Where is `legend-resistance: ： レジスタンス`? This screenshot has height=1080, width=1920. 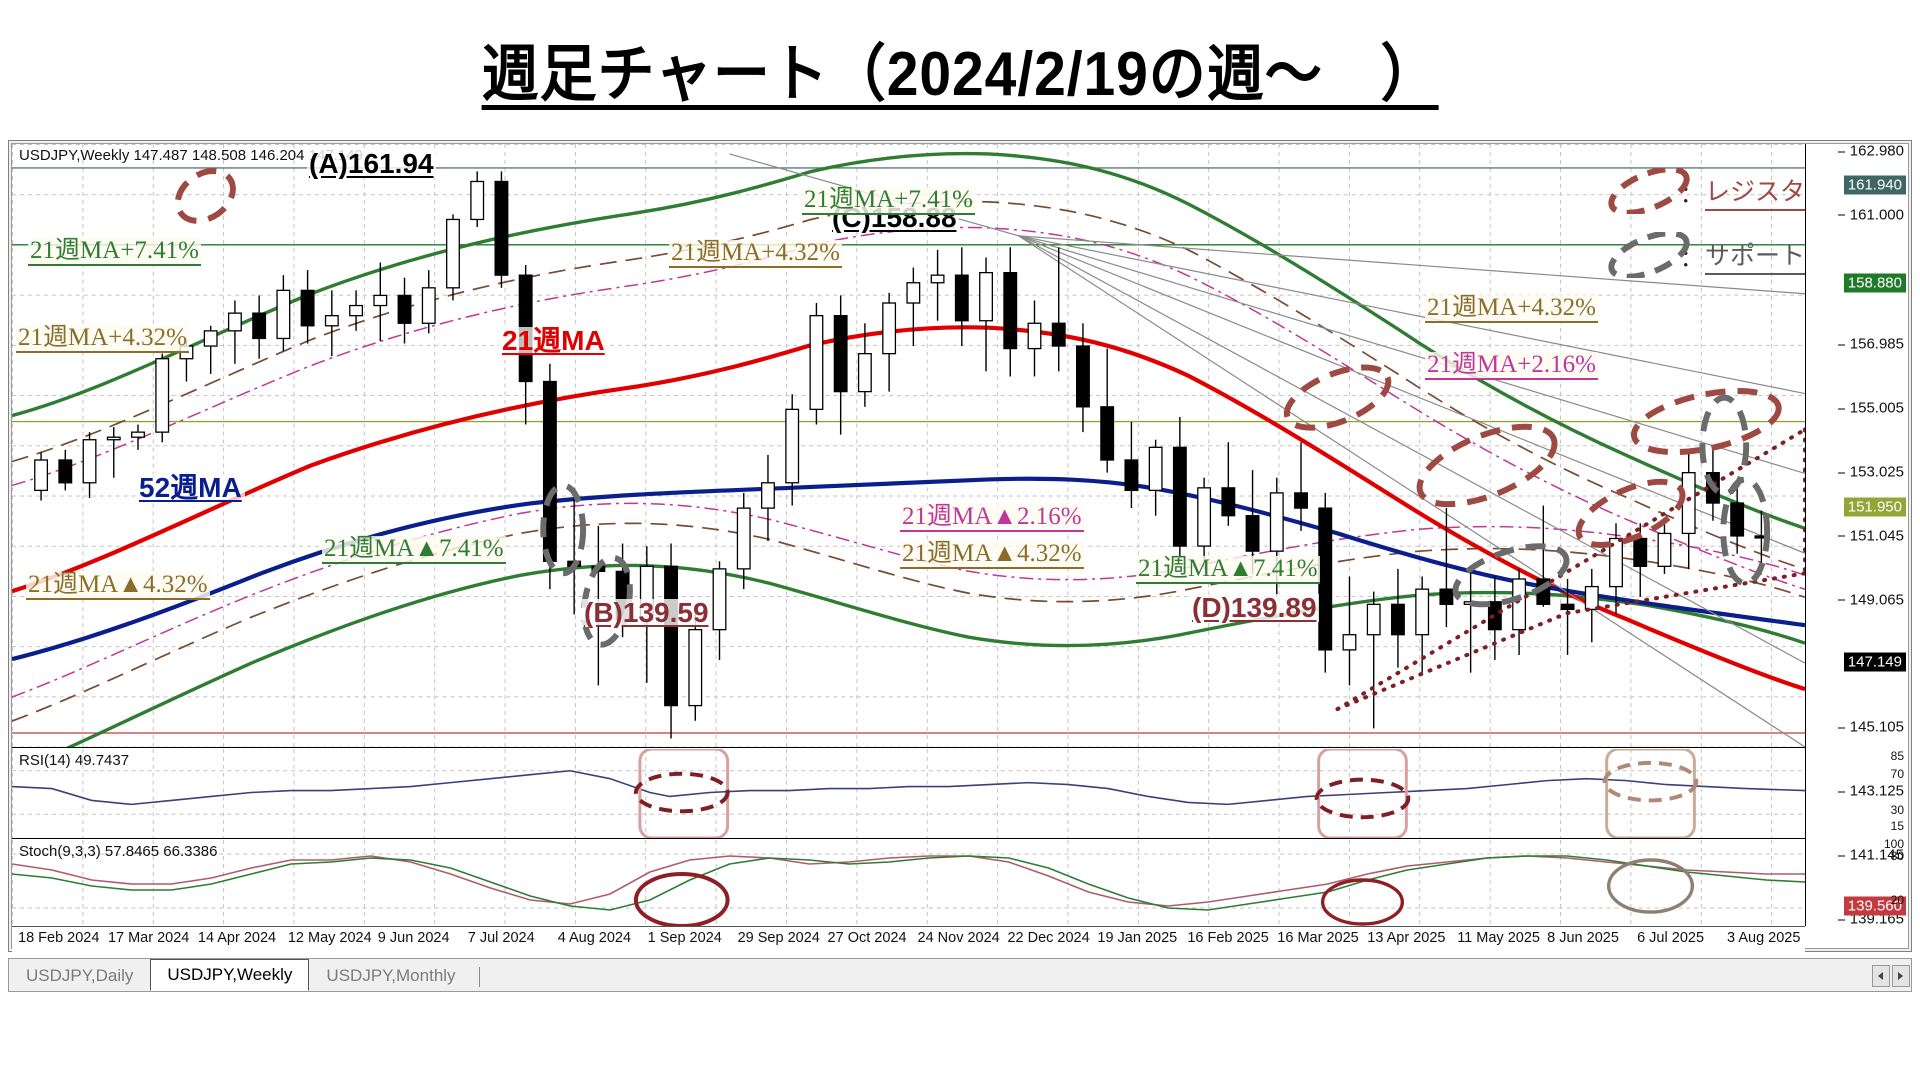 legend-resistance: ： レジスタンス is located at coordinates (1703, 191).